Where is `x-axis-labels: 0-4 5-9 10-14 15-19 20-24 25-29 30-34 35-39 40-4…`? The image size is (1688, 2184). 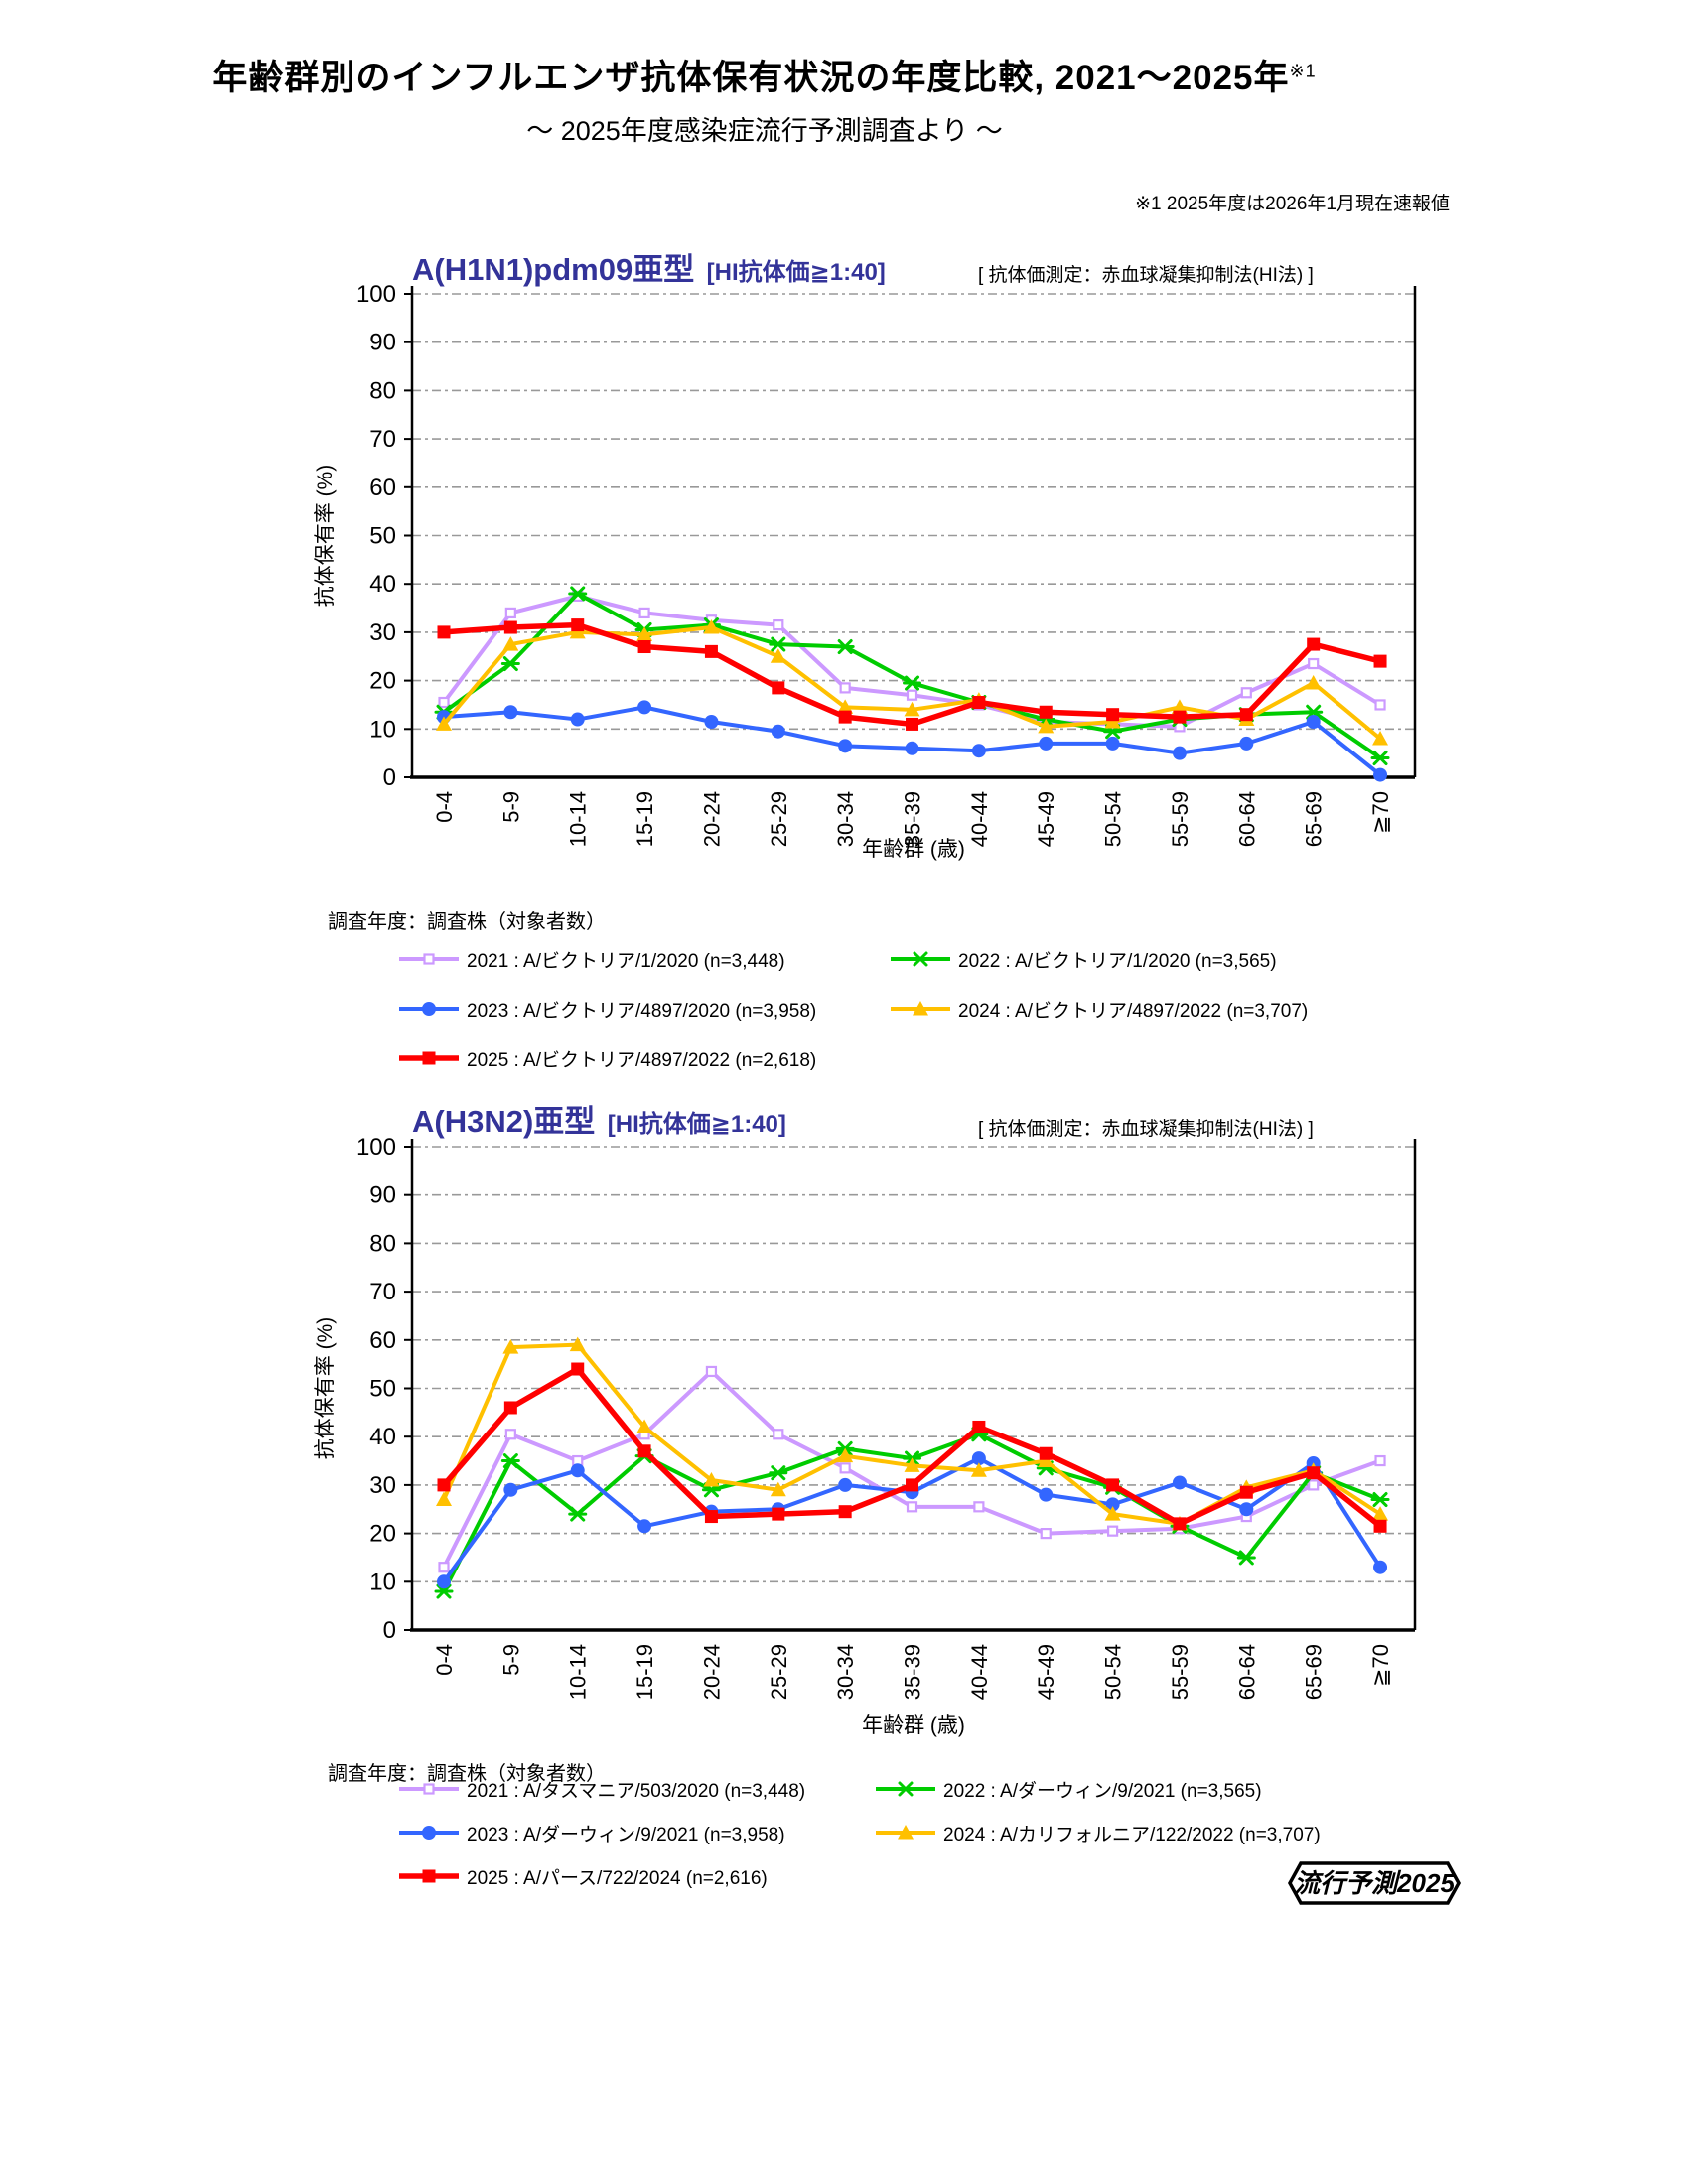
x-axis-labels: 0-4 5-9 10-14 15-19 20-24 25-29 30-34 35-39 40-4… is located at coordinates (912, 819).